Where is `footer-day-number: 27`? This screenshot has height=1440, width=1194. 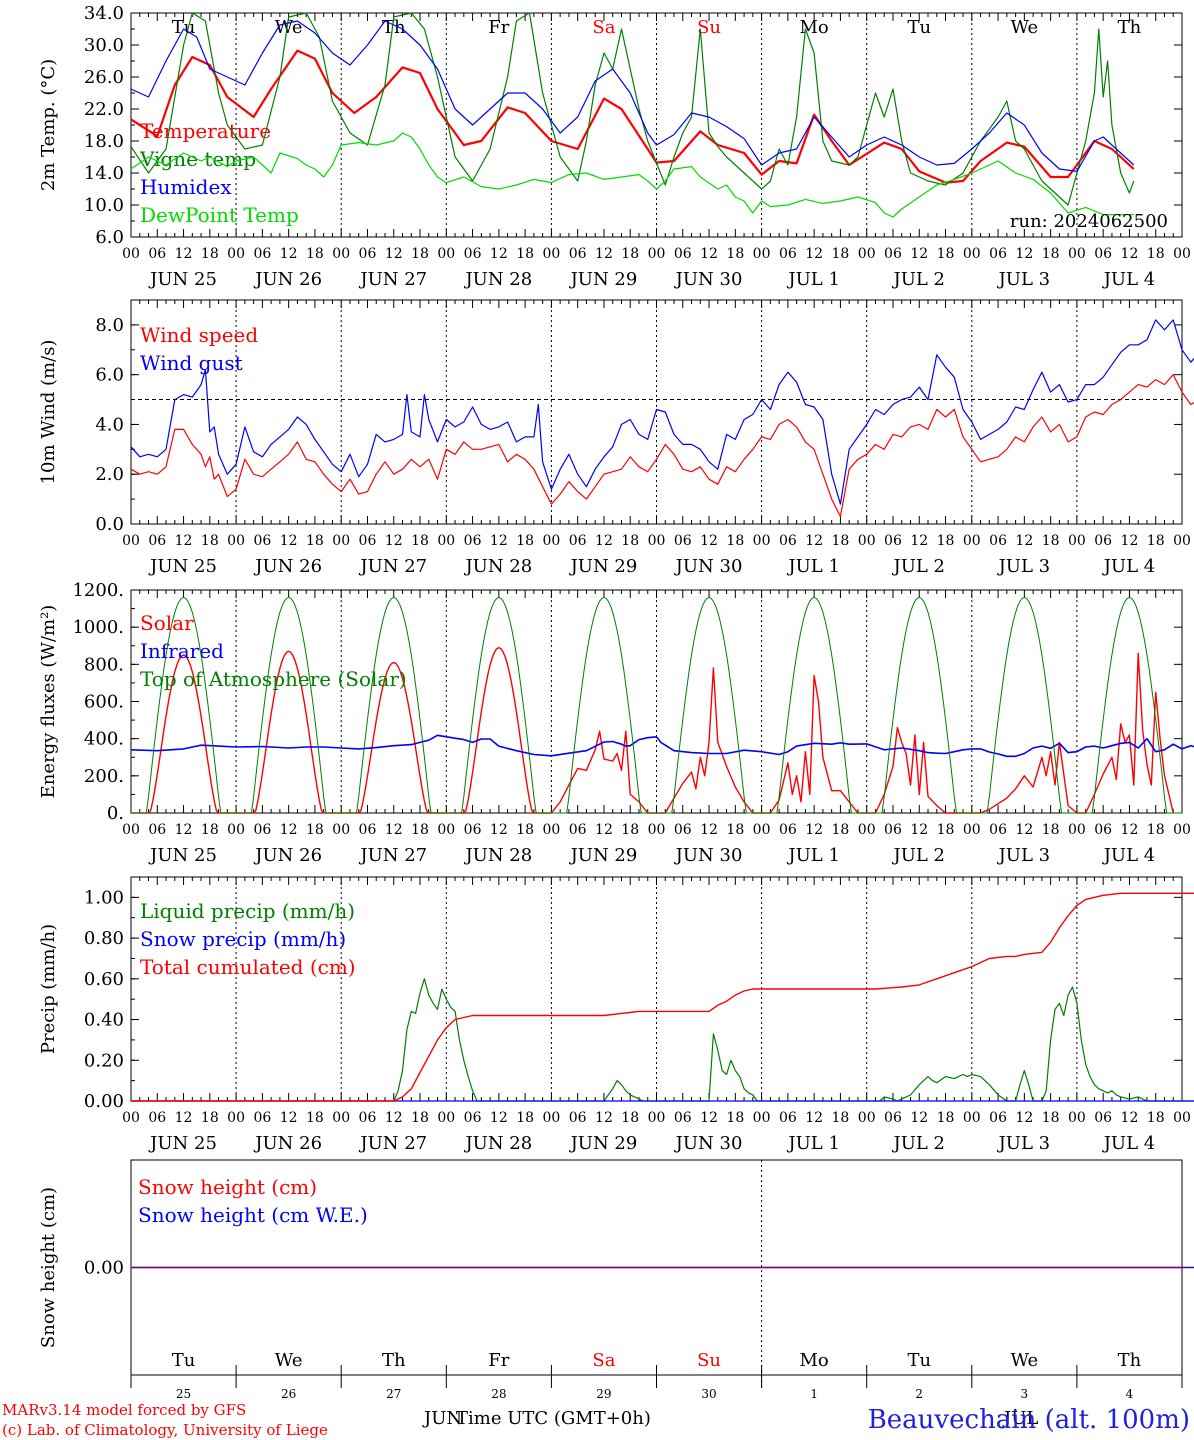 footer-day-number: 27 is located at coordinates (393, 1394).